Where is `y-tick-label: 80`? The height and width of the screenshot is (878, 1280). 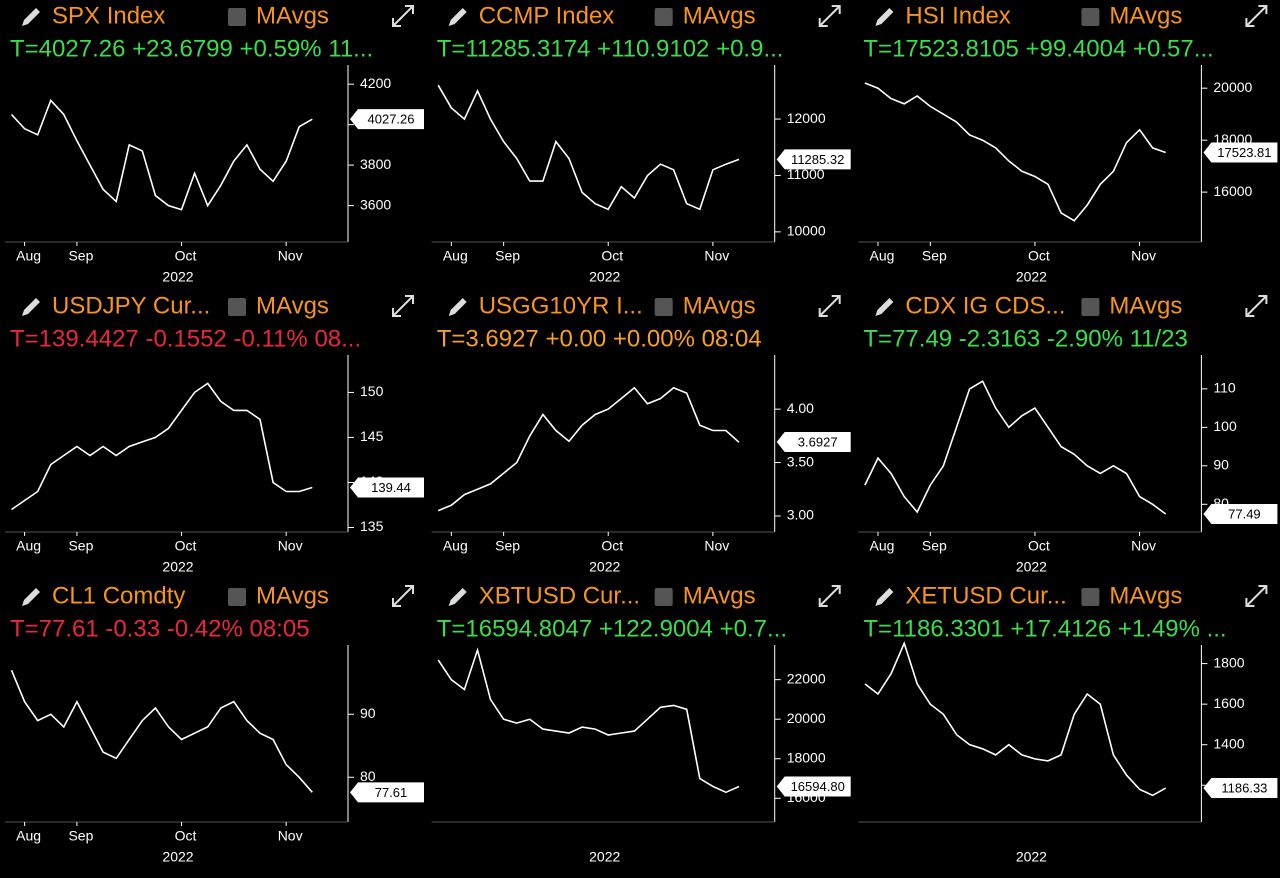
y-tick-label: 80 is located at coordinates (368, 776).